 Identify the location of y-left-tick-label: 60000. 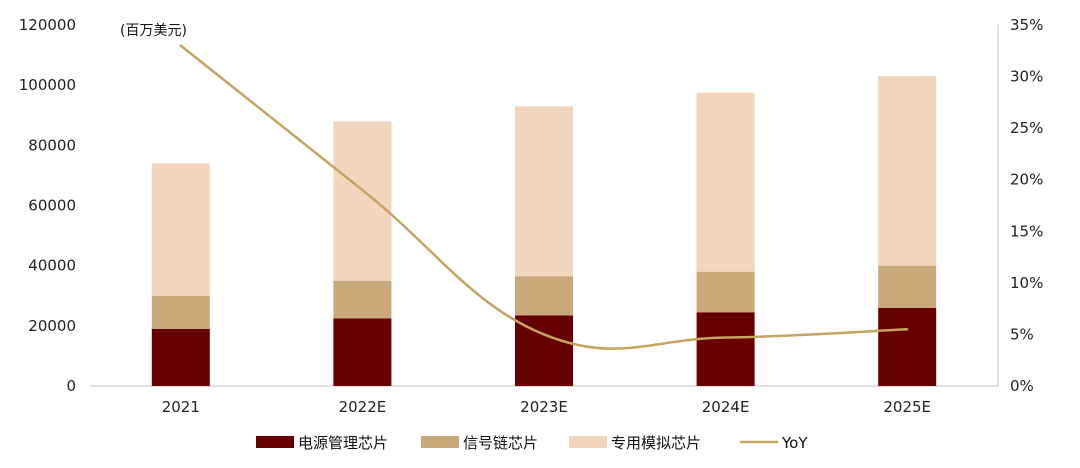
(52, 206).